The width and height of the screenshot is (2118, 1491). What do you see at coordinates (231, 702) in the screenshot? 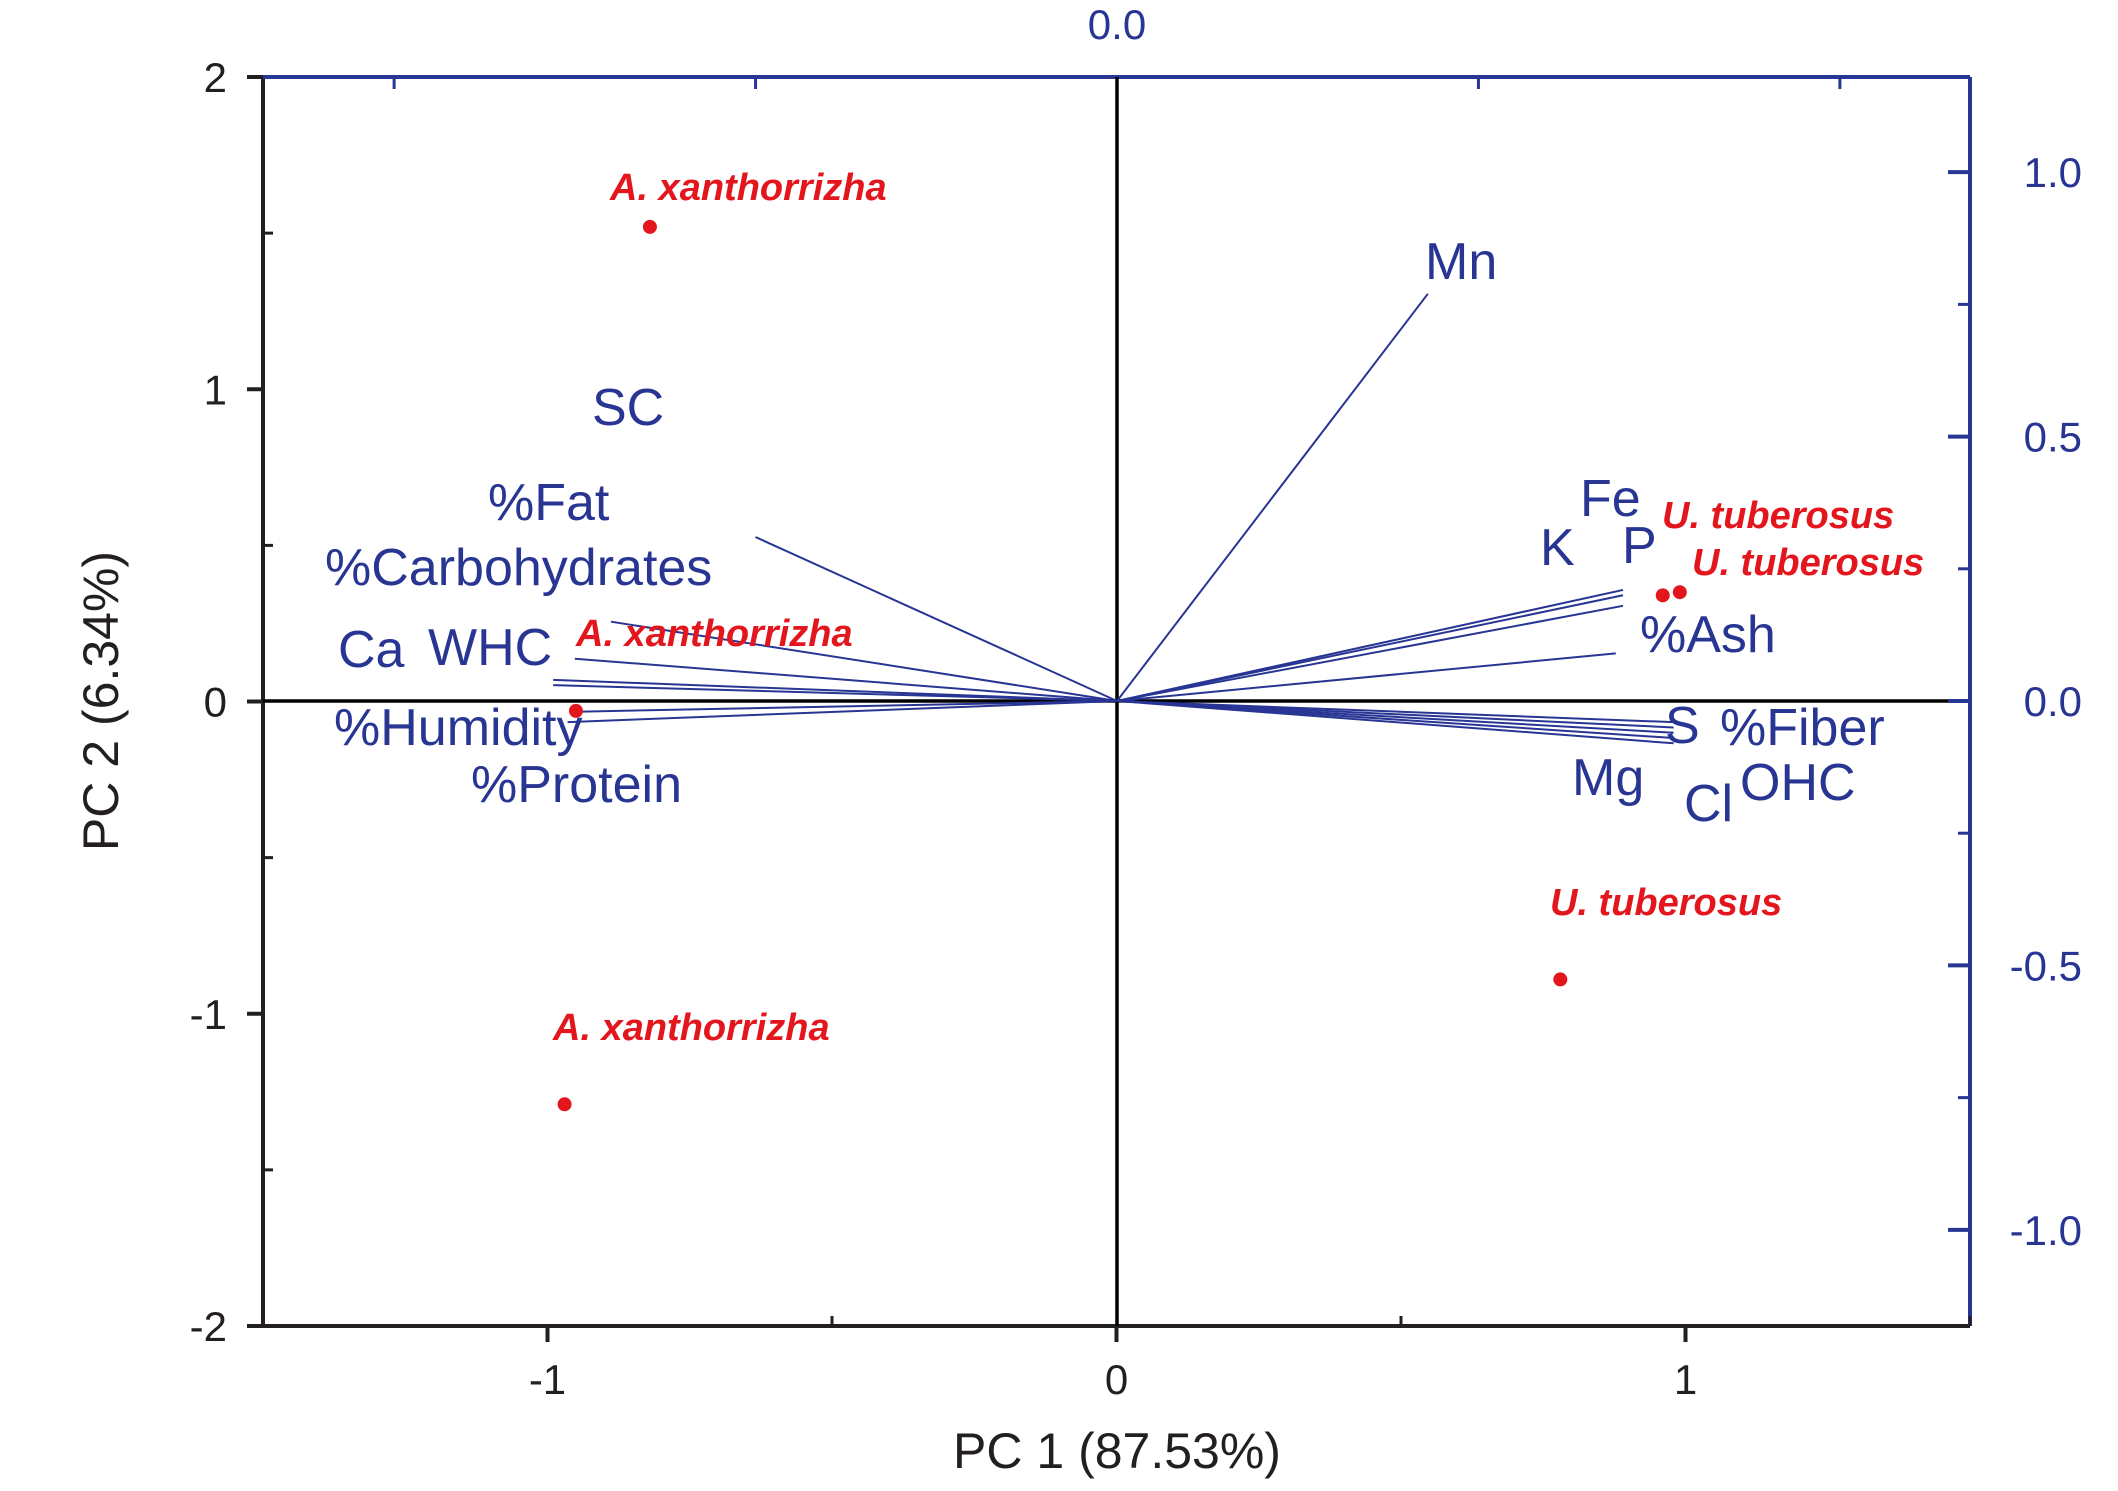
I see `left-axis-ticks: -2 -1 0 1 2` at bounding box center [231, 702].